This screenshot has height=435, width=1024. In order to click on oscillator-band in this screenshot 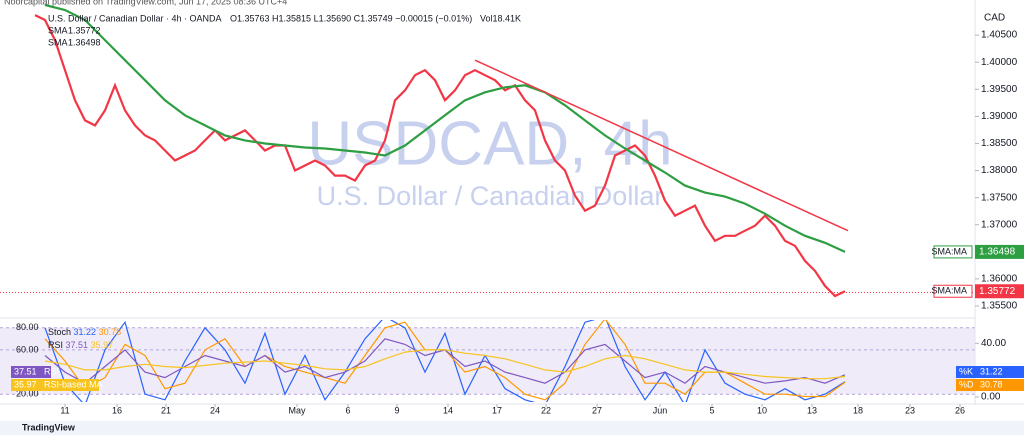, I will do `click(487, 361)`.